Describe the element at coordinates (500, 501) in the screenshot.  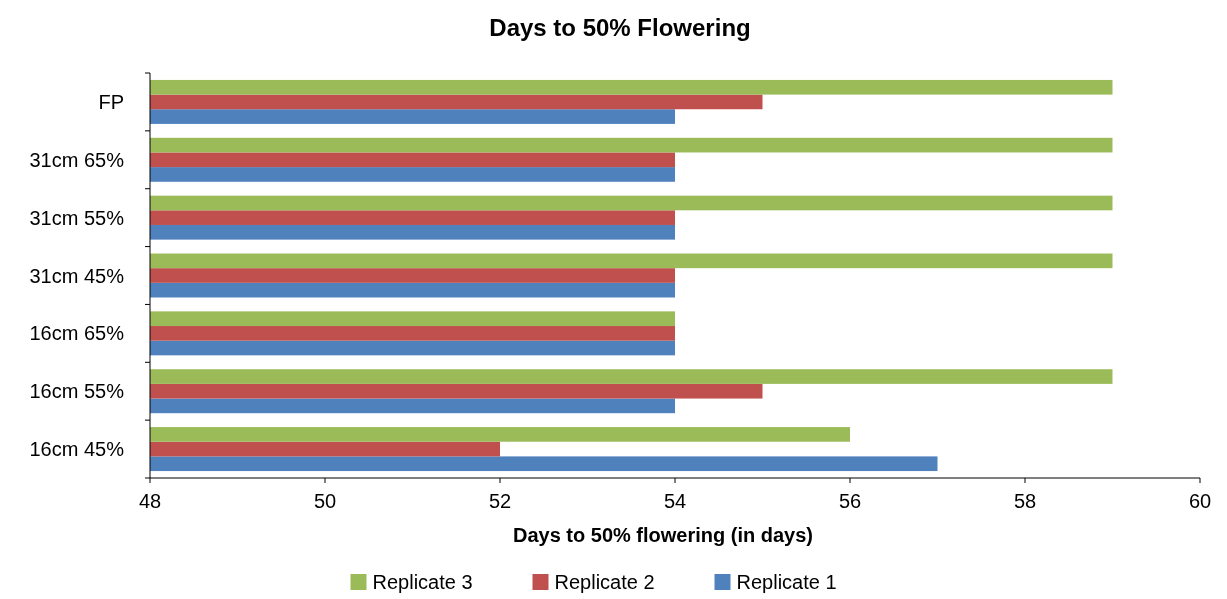
I see `x-tick-label: 52` at that location.